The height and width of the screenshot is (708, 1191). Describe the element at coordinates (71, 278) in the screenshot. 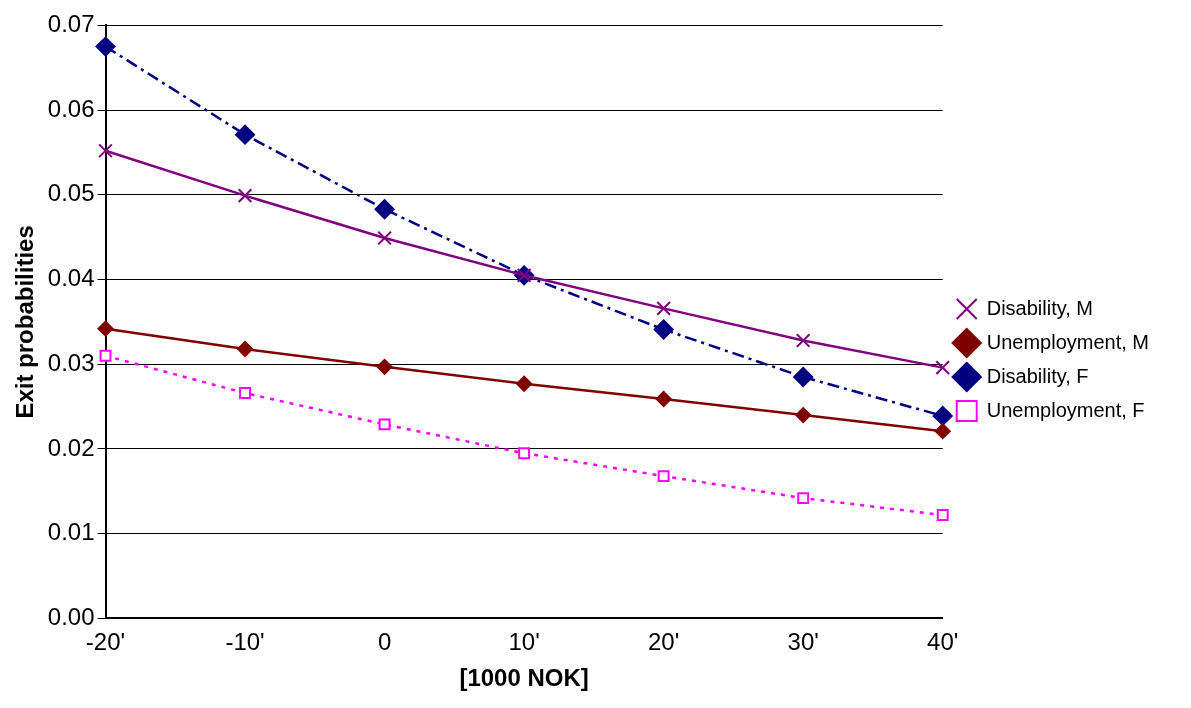

I see `y-tick-label: 0.04` at that location.